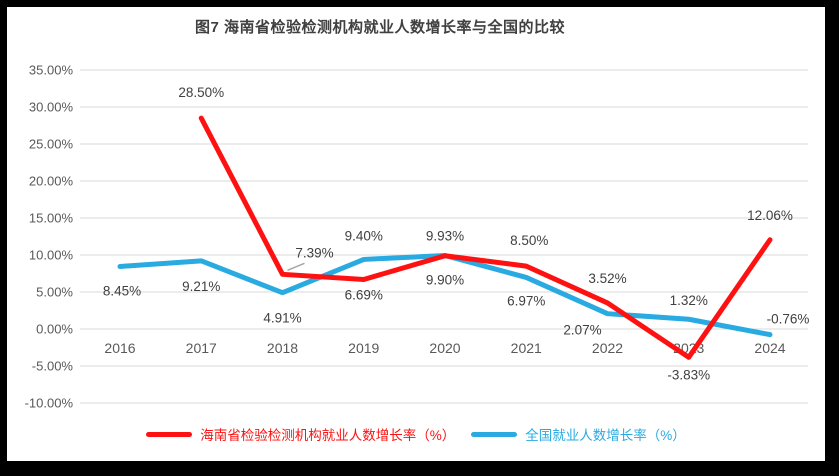 Image resolution: width=839 pixels, height=476 pixels. Describe the element at coordinates (444, 348) in the screenshot. I see `x-axis-tick-label: 2020` at that location.